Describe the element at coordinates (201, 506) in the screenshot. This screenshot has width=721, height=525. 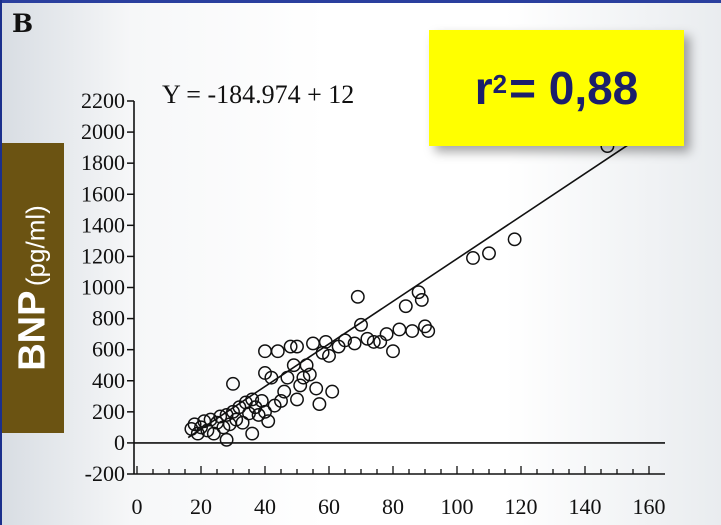
I see `x-tick-label: 20` at that location.